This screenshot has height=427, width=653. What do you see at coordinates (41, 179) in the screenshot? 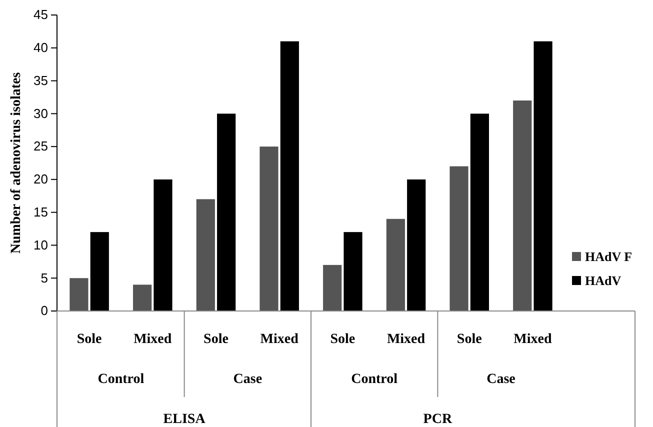
I see `y-tick-label: 20` at bounding box center [41, 179].